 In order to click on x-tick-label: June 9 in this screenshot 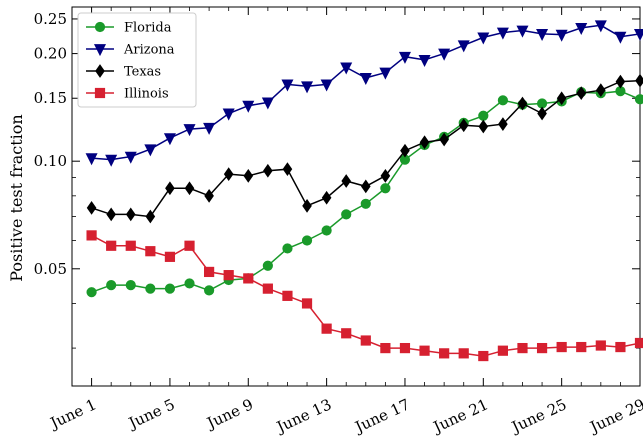, I will do `click(229, 414)`.